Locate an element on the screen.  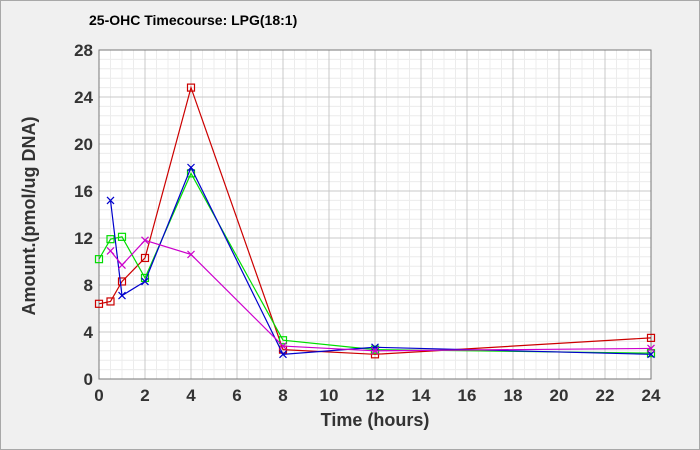
x-axis-ticks: 0 2 4 6 8 10 12 14 16 18 20 22 24 is located at coordinates (377, 395).